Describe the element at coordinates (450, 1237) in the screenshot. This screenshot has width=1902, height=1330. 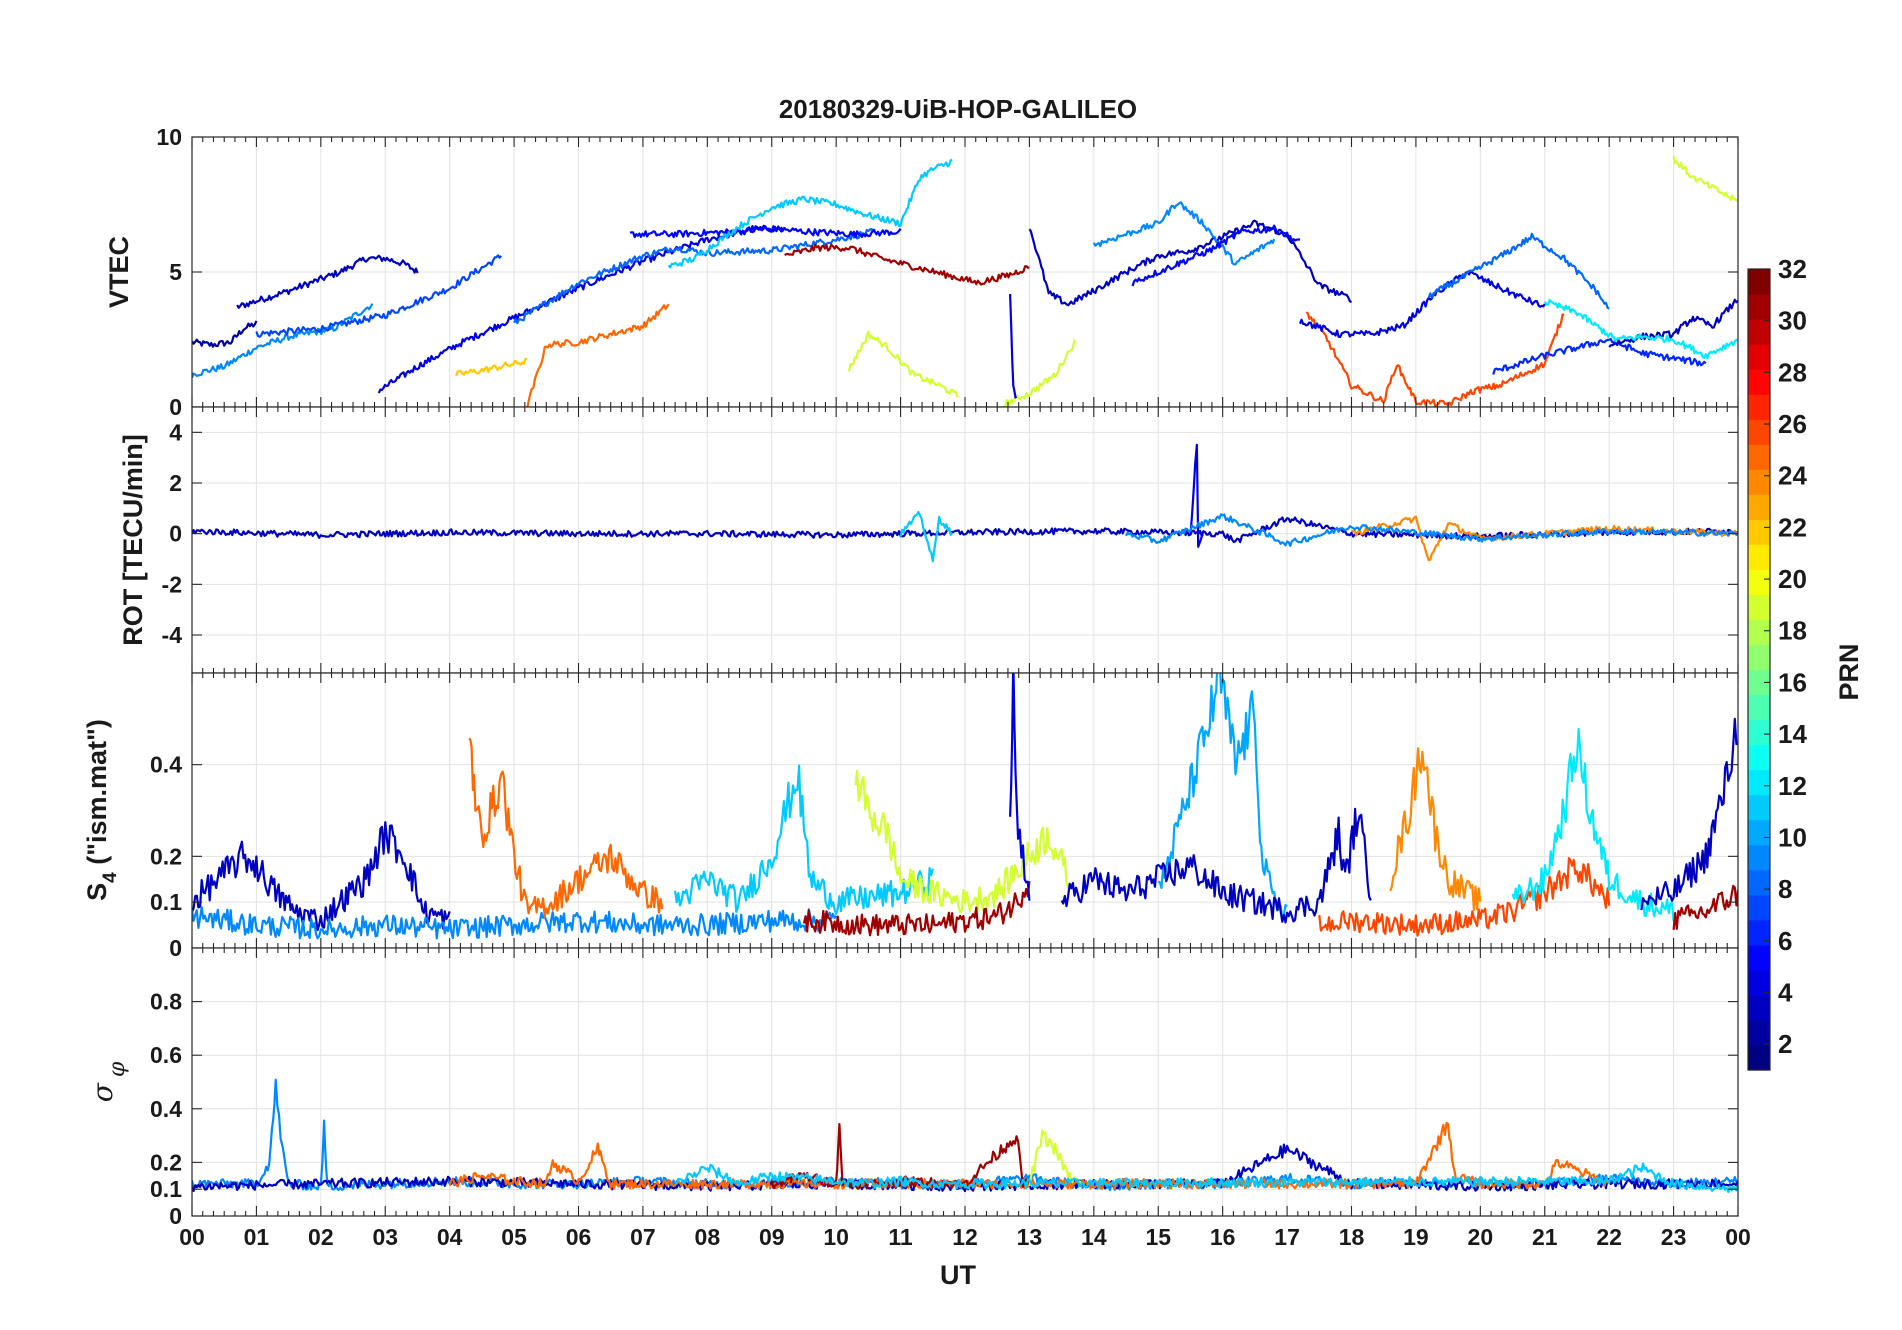
I see `x-tick-label: 04` at that location.